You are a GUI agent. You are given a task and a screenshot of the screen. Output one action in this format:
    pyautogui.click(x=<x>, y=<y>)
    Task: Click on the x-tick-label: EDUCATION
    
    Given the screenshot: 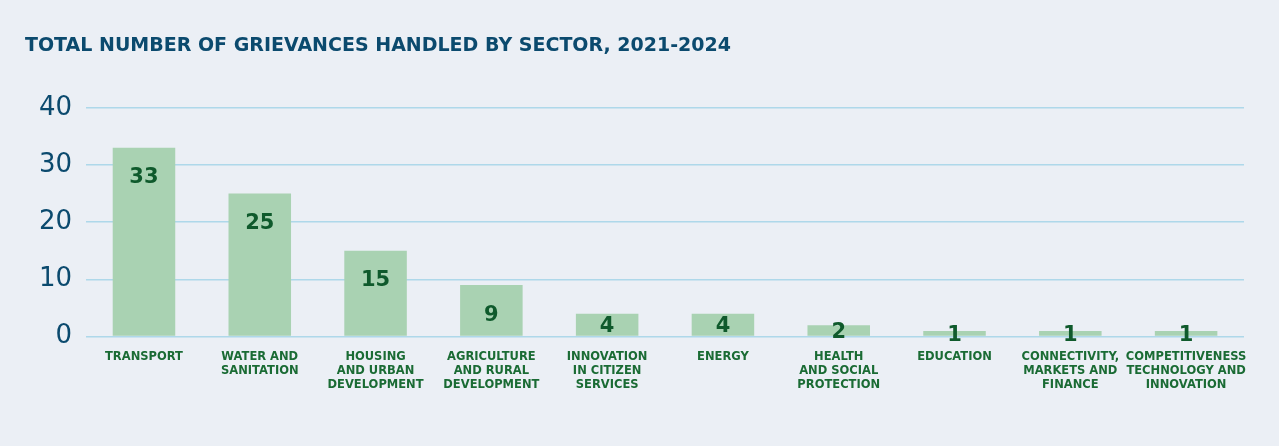 What is the action you would take?
    pyautogui.click(x=954, y=356)
    